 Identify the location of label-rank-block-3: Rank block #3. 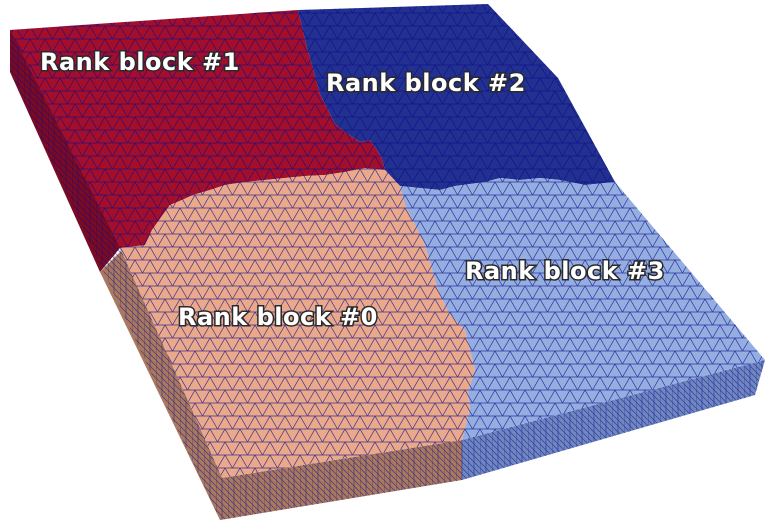
(565, 271).